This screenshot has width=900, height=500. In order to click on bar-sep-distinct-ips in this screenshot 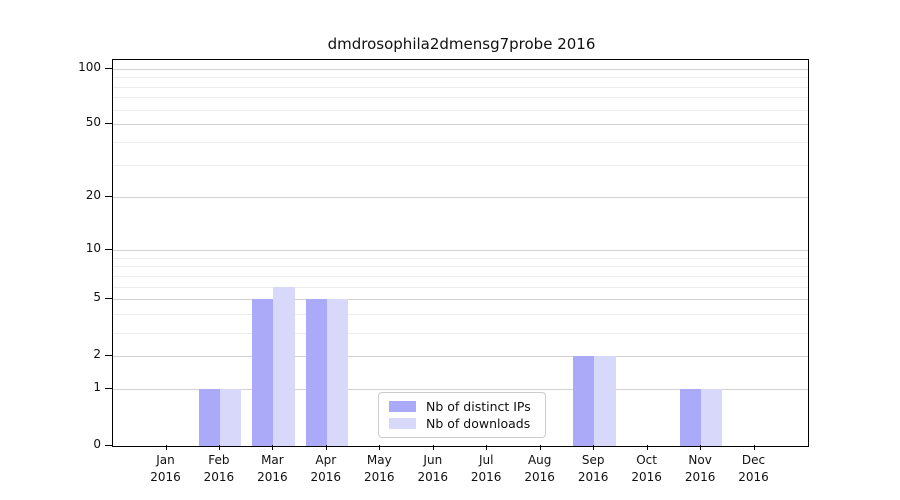, I will do `click(583, 401)`.